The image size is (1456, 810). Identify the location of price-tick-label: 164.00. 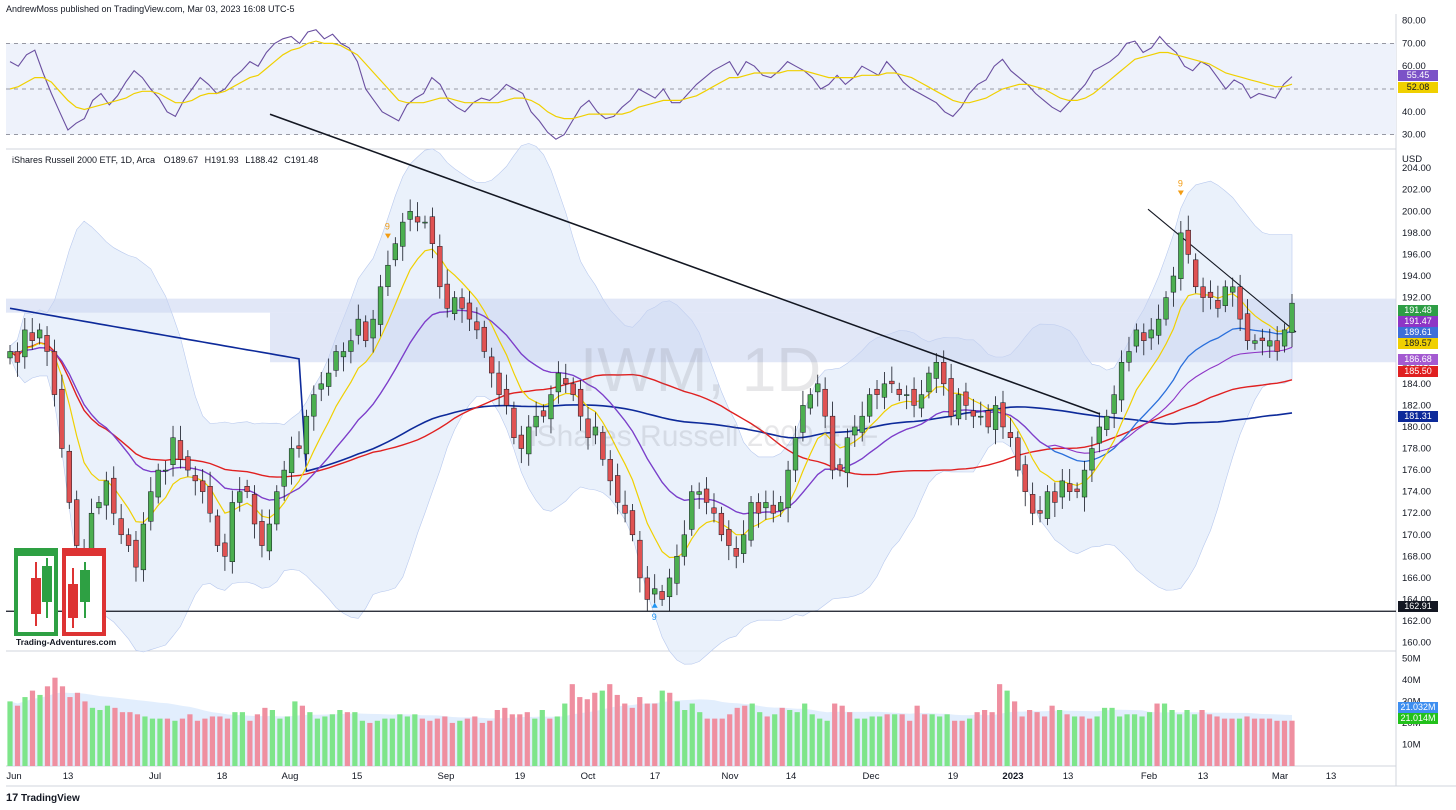
(1416, 599).